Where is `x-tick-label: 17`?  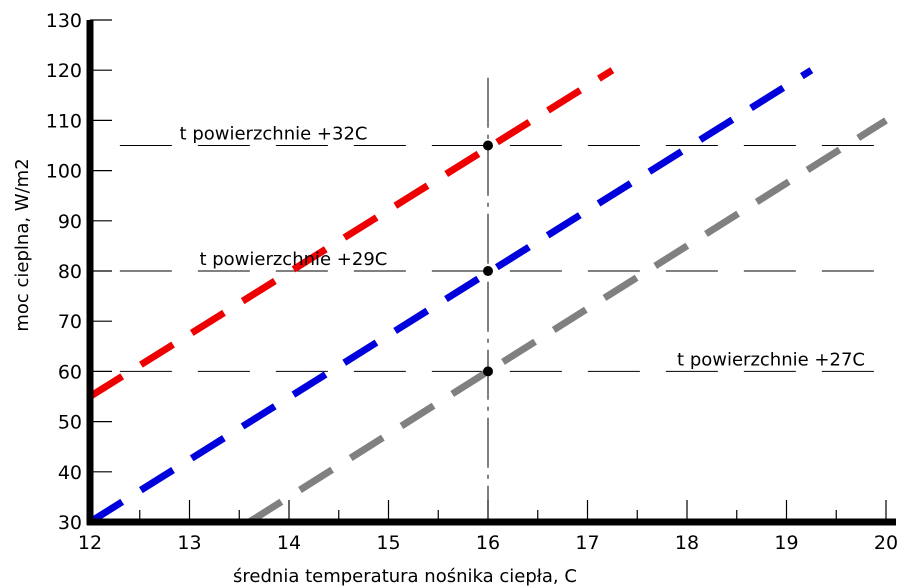
x-tick-label: 17 is located at coordinates (587, 543).